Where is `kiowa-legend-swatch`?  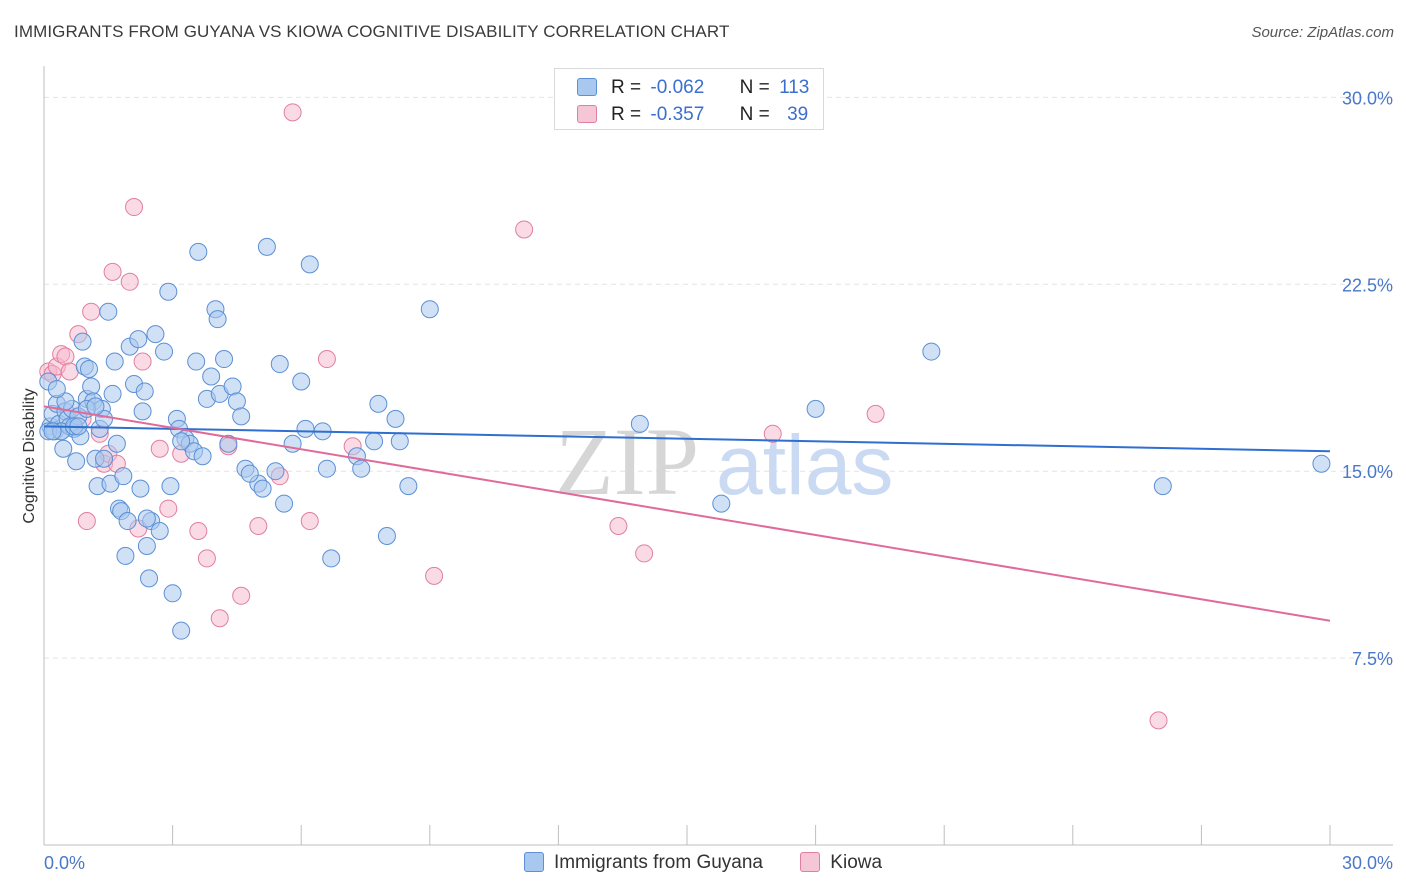
kiowa-legend-swatch is located at coordinates (810, 862).